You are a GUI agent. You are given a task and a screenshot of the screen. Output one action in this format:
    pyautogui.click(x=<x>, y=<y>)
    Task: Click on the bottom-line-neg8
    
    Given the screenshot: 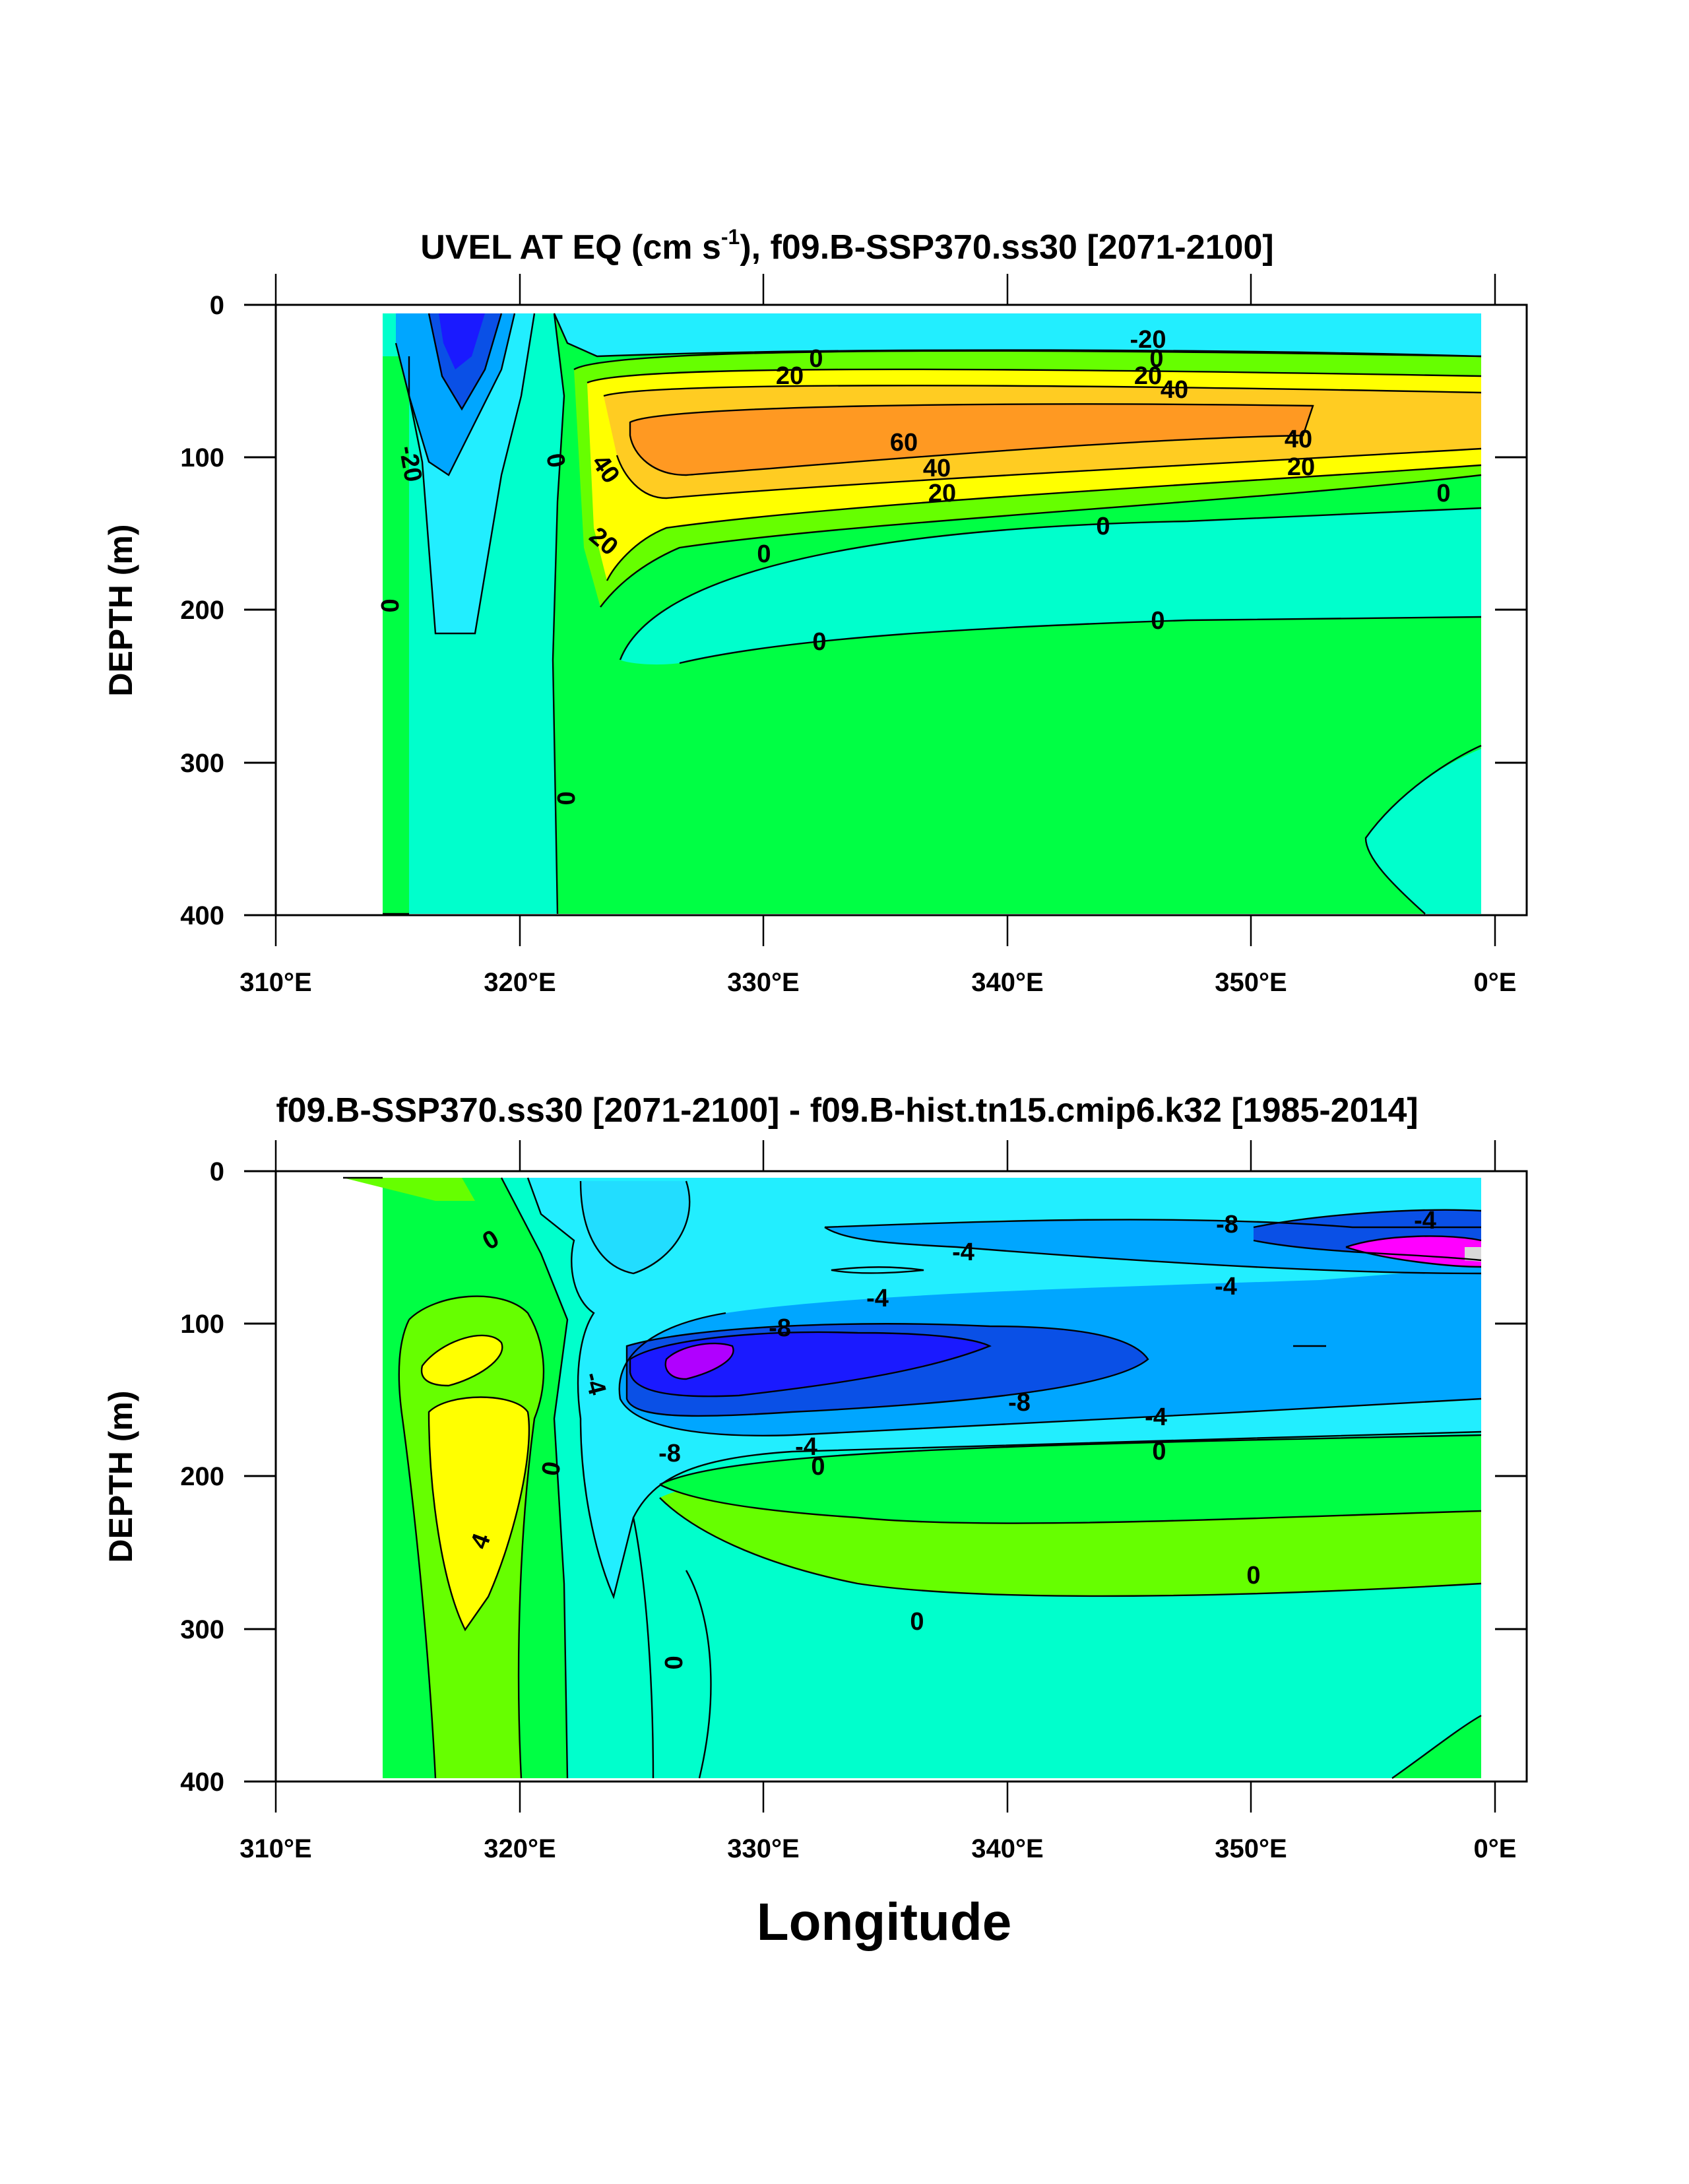 What is the action you would take?
    pyautogui.click(x=887, y=1370)
    